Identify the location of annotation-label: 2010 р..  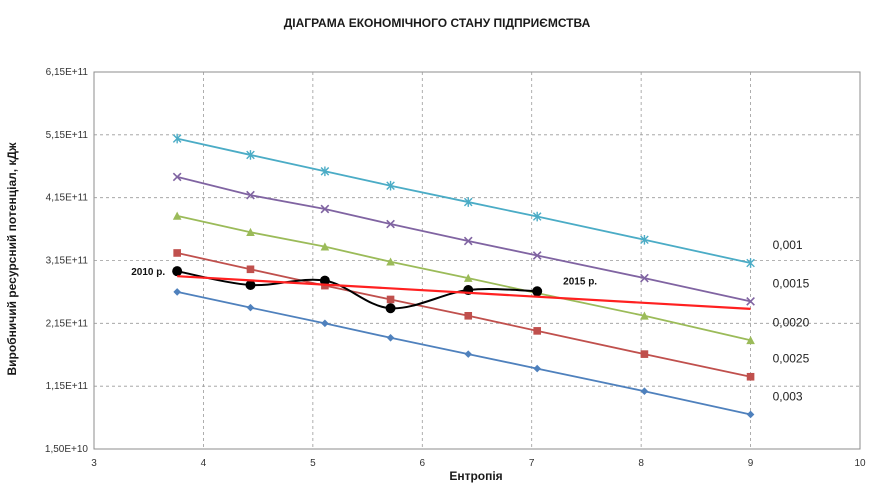
(148, 272).